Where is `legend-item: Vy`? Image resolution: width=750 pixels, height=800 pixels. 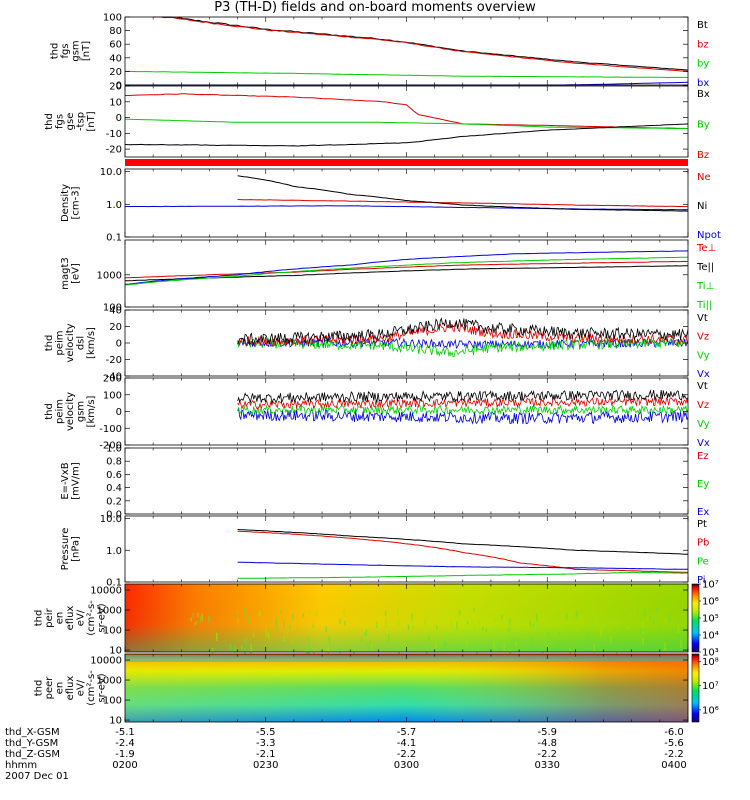
legend-item: Vy is located at coordinates (703, 424).